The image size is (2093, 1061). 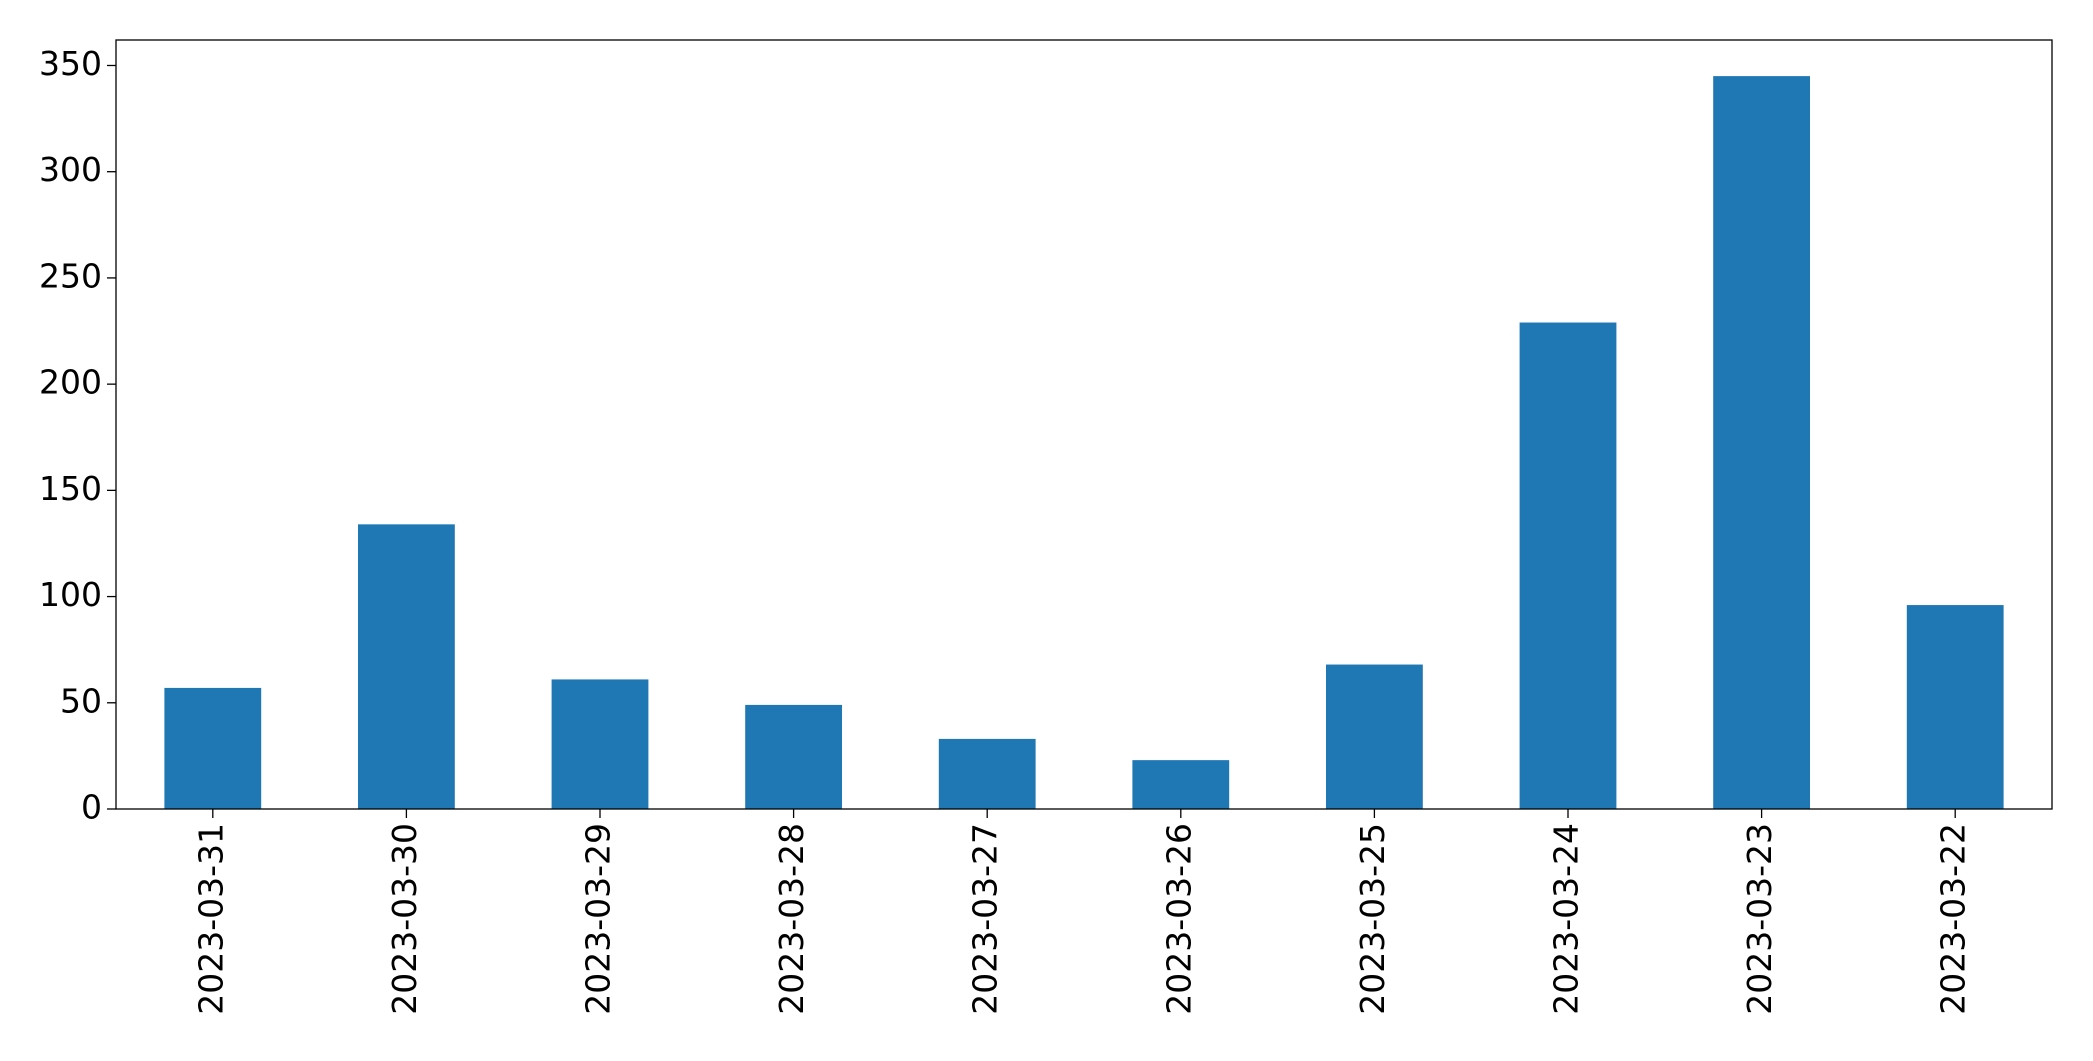 I want to click on x-tick-label: 2023-03-27, so click(x=985, y=919).